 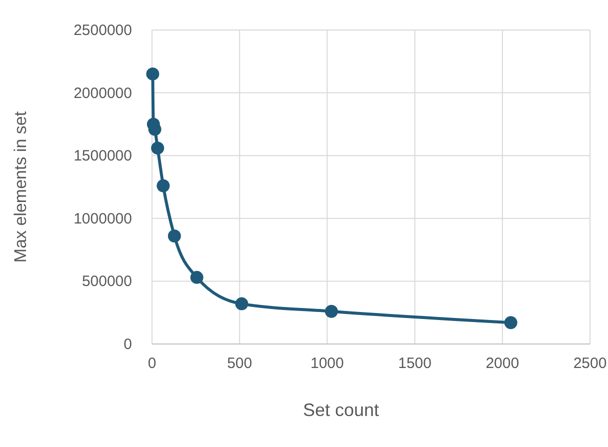 I want to click on x-tick-label: 2500, so click(x=590, y=363).